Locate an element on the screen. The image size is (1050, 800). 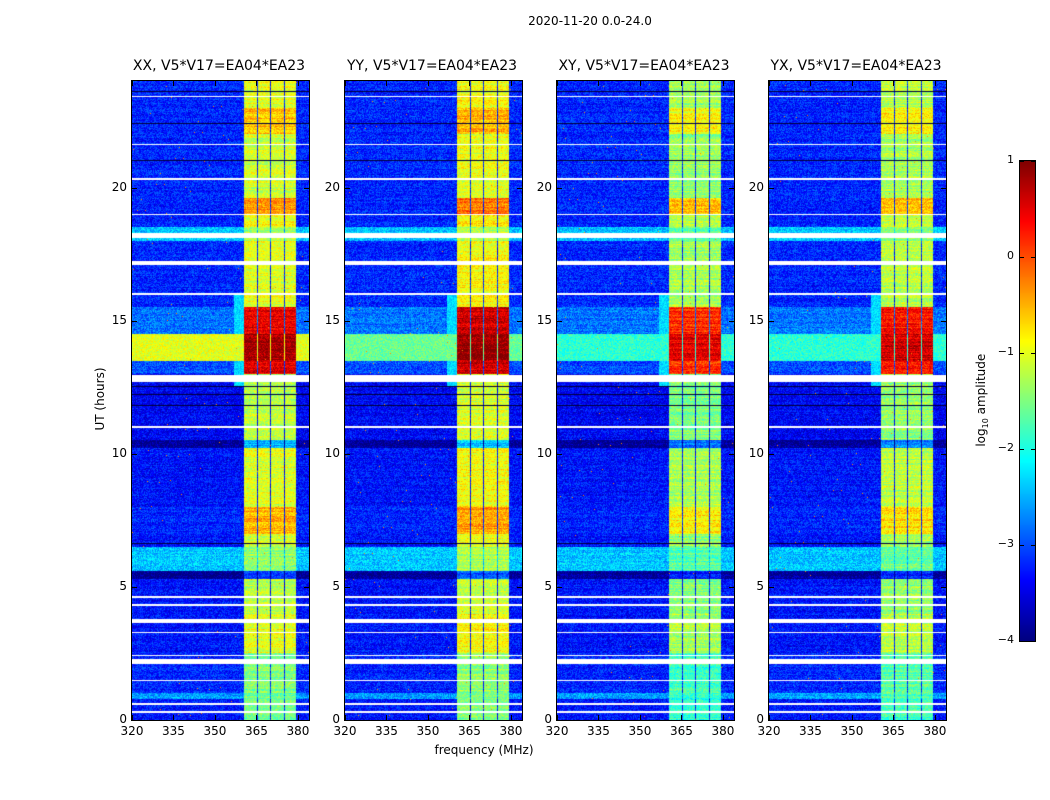
panel-title: YX, V5*V17=EA04*EA23 is located at coordinates (856, 66).